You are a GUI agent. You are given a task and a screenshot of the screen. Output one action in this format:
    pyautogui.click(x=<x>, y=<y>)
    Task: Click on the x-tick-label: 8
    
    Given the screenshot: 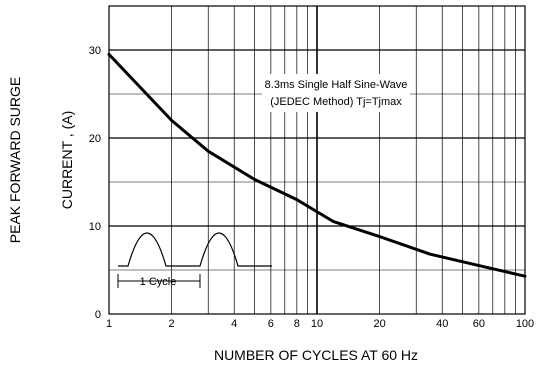 What is the action you would take?
    pyautogui.click(x=297, y=324)
    